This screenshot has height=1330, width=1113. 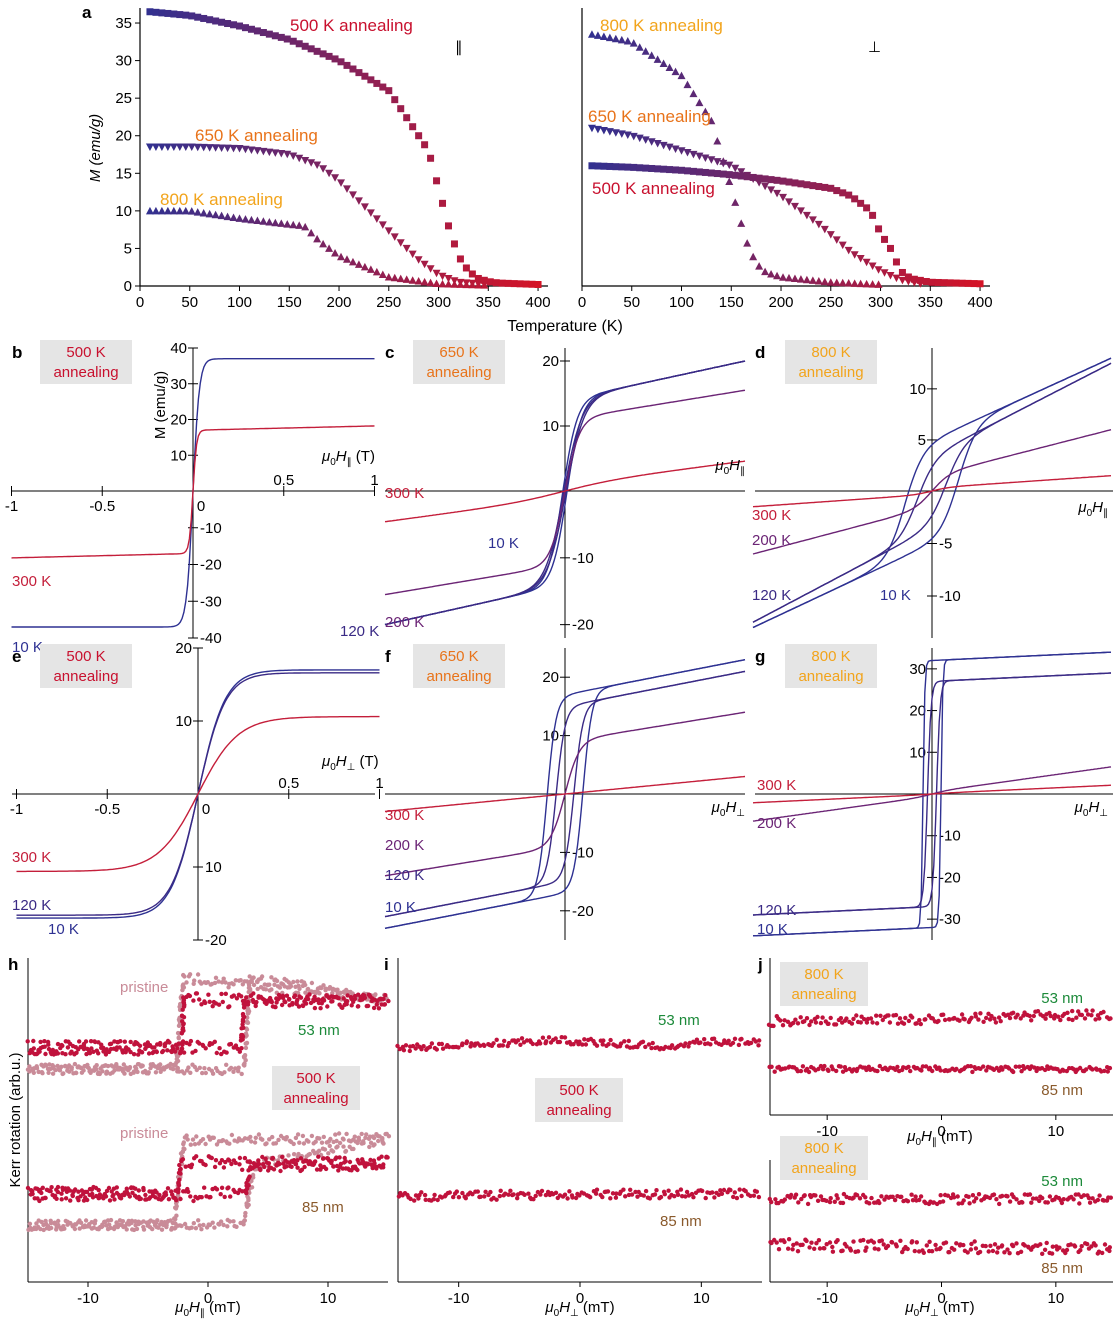 What do you see at coordinates (578, 1090) in the screenshot?
I see `annotation-text: 500 K` at bounding box center [578, 1090].